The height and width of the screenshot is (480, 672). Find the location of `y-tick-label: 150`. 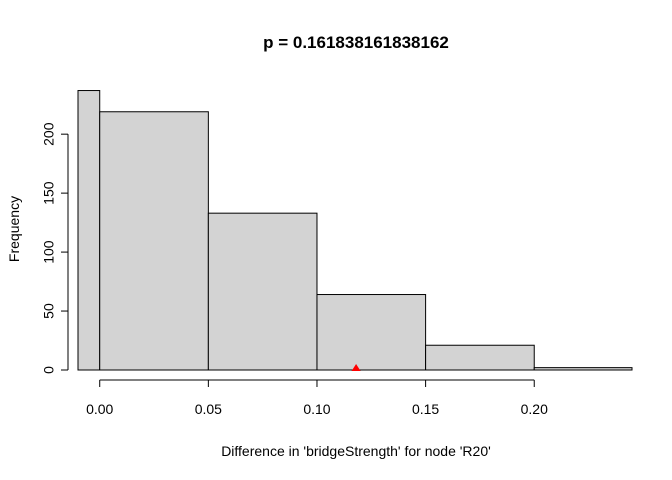

y-tick-label: 150 is located at coordinates (49, 193).